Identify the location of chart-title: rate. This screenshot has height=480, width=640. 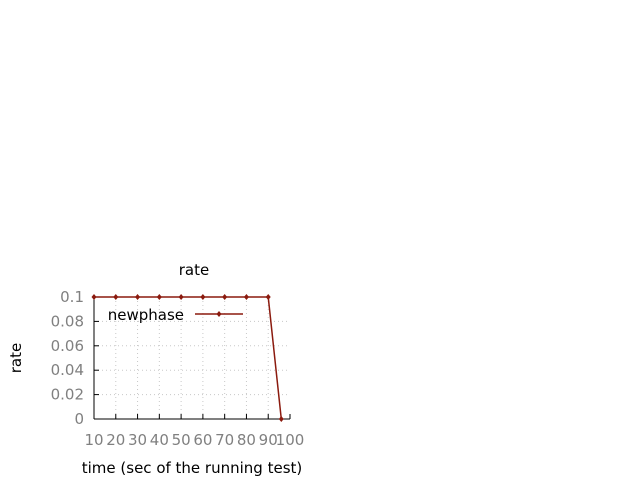
(194, 270).